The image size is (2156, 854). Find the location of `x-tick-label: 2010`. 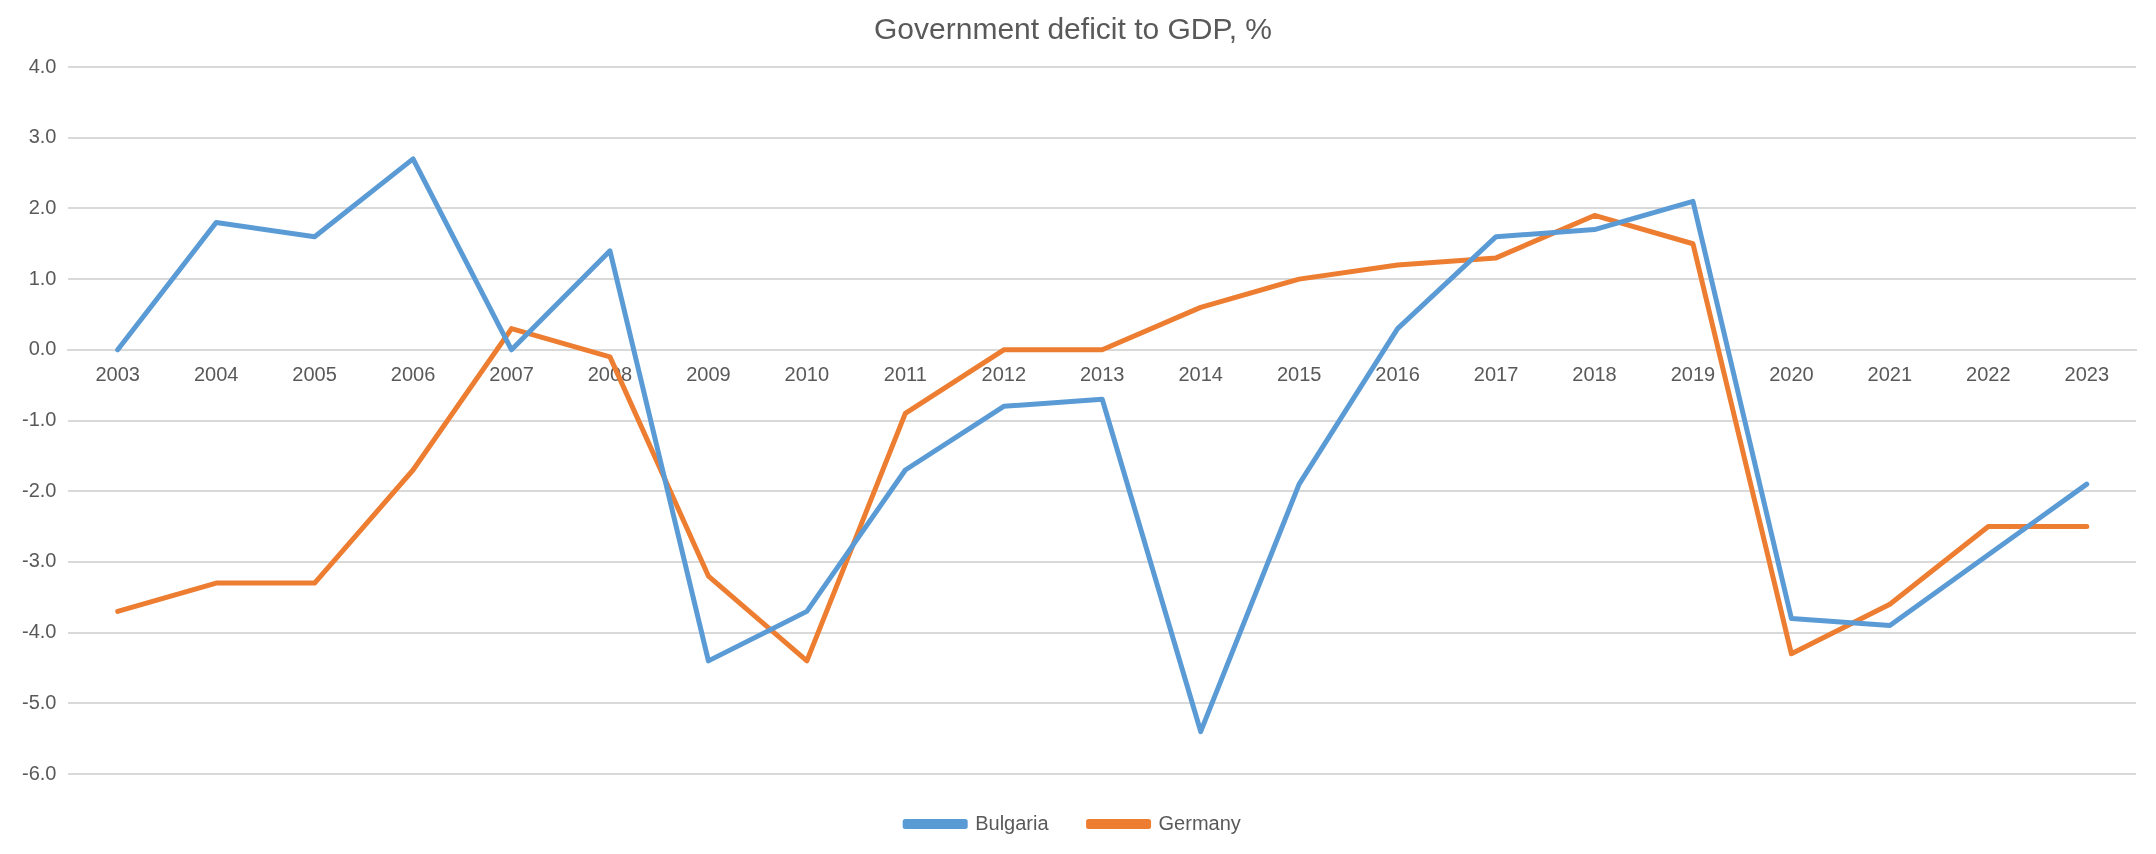

x-tick-label: 2010 is located at coordinates (807, 374).